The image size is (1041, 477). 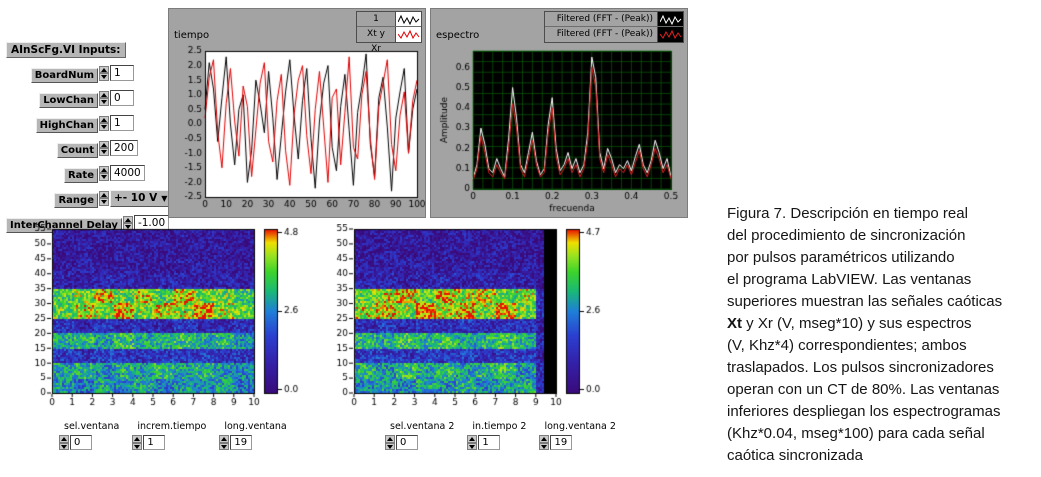 I want to click on lowchan-labelwrap: LowChan, so click(x=52, y=98).